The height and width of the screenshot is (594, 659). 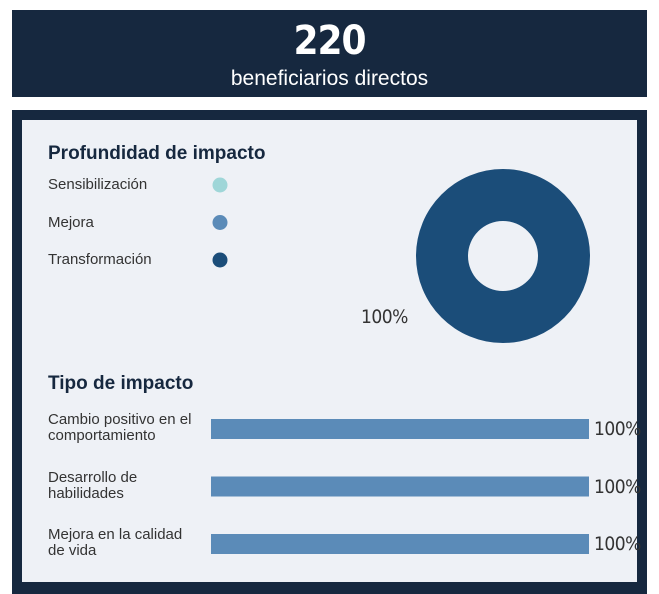 What do you see at coordinates (503, 256) in the screenshot?
I see `donut-segment` at bounding box center [503, 256].